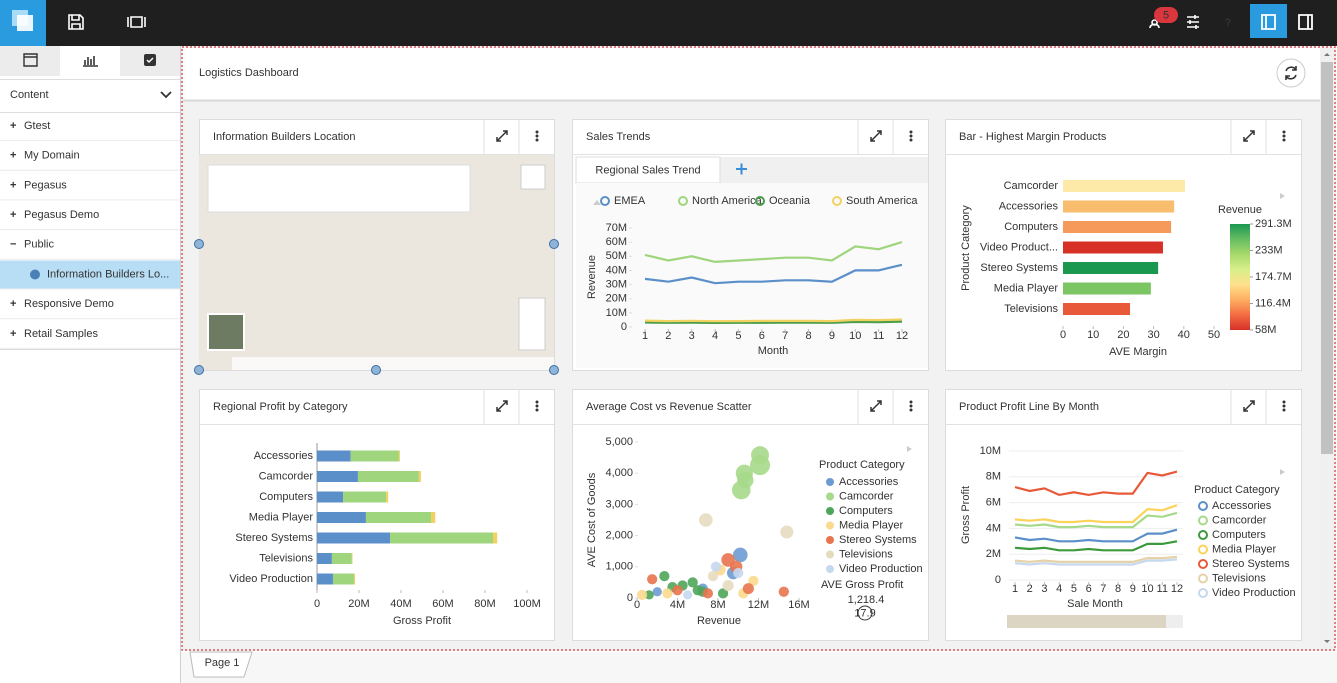 The image size is (1337, 683). Describe the element at coordinates (1162, 589) in the screenshot. I see `x-tick-label: 11` at that location.